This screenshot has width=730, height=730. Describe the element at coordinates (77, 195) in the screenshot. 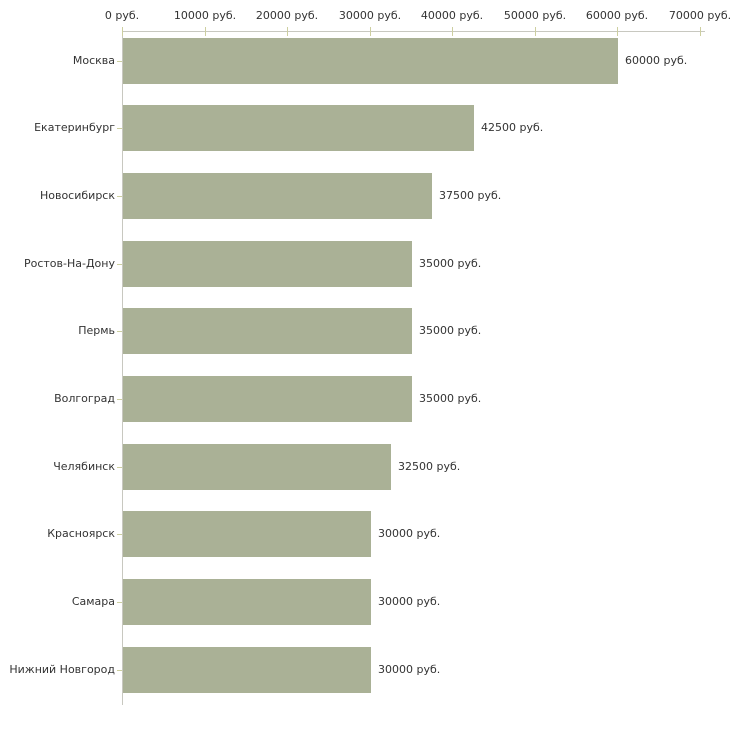

I see `category-label: Новосибирск` at that location.